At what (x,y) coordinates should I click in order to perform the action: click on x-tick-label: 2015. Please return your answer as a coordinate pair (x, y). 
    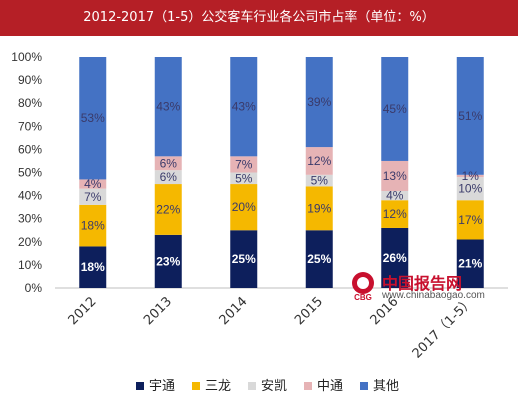
    Looking at the image, I should click on (309, 311).